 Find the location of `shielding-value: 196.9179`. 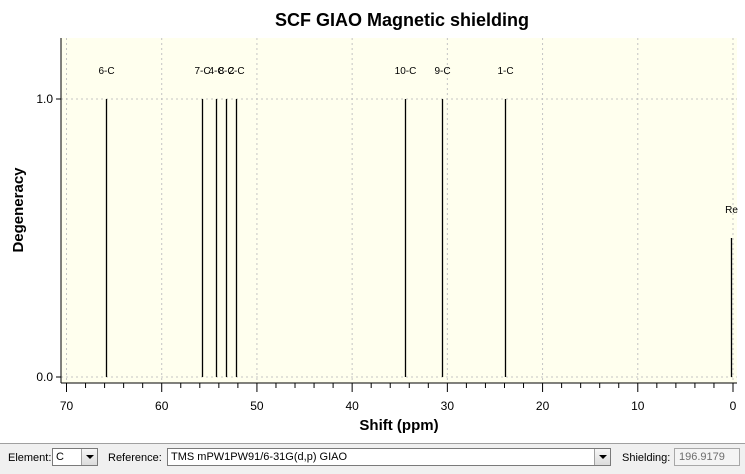

shielding-value: 196.9179 is located at coordinates (702, 457).